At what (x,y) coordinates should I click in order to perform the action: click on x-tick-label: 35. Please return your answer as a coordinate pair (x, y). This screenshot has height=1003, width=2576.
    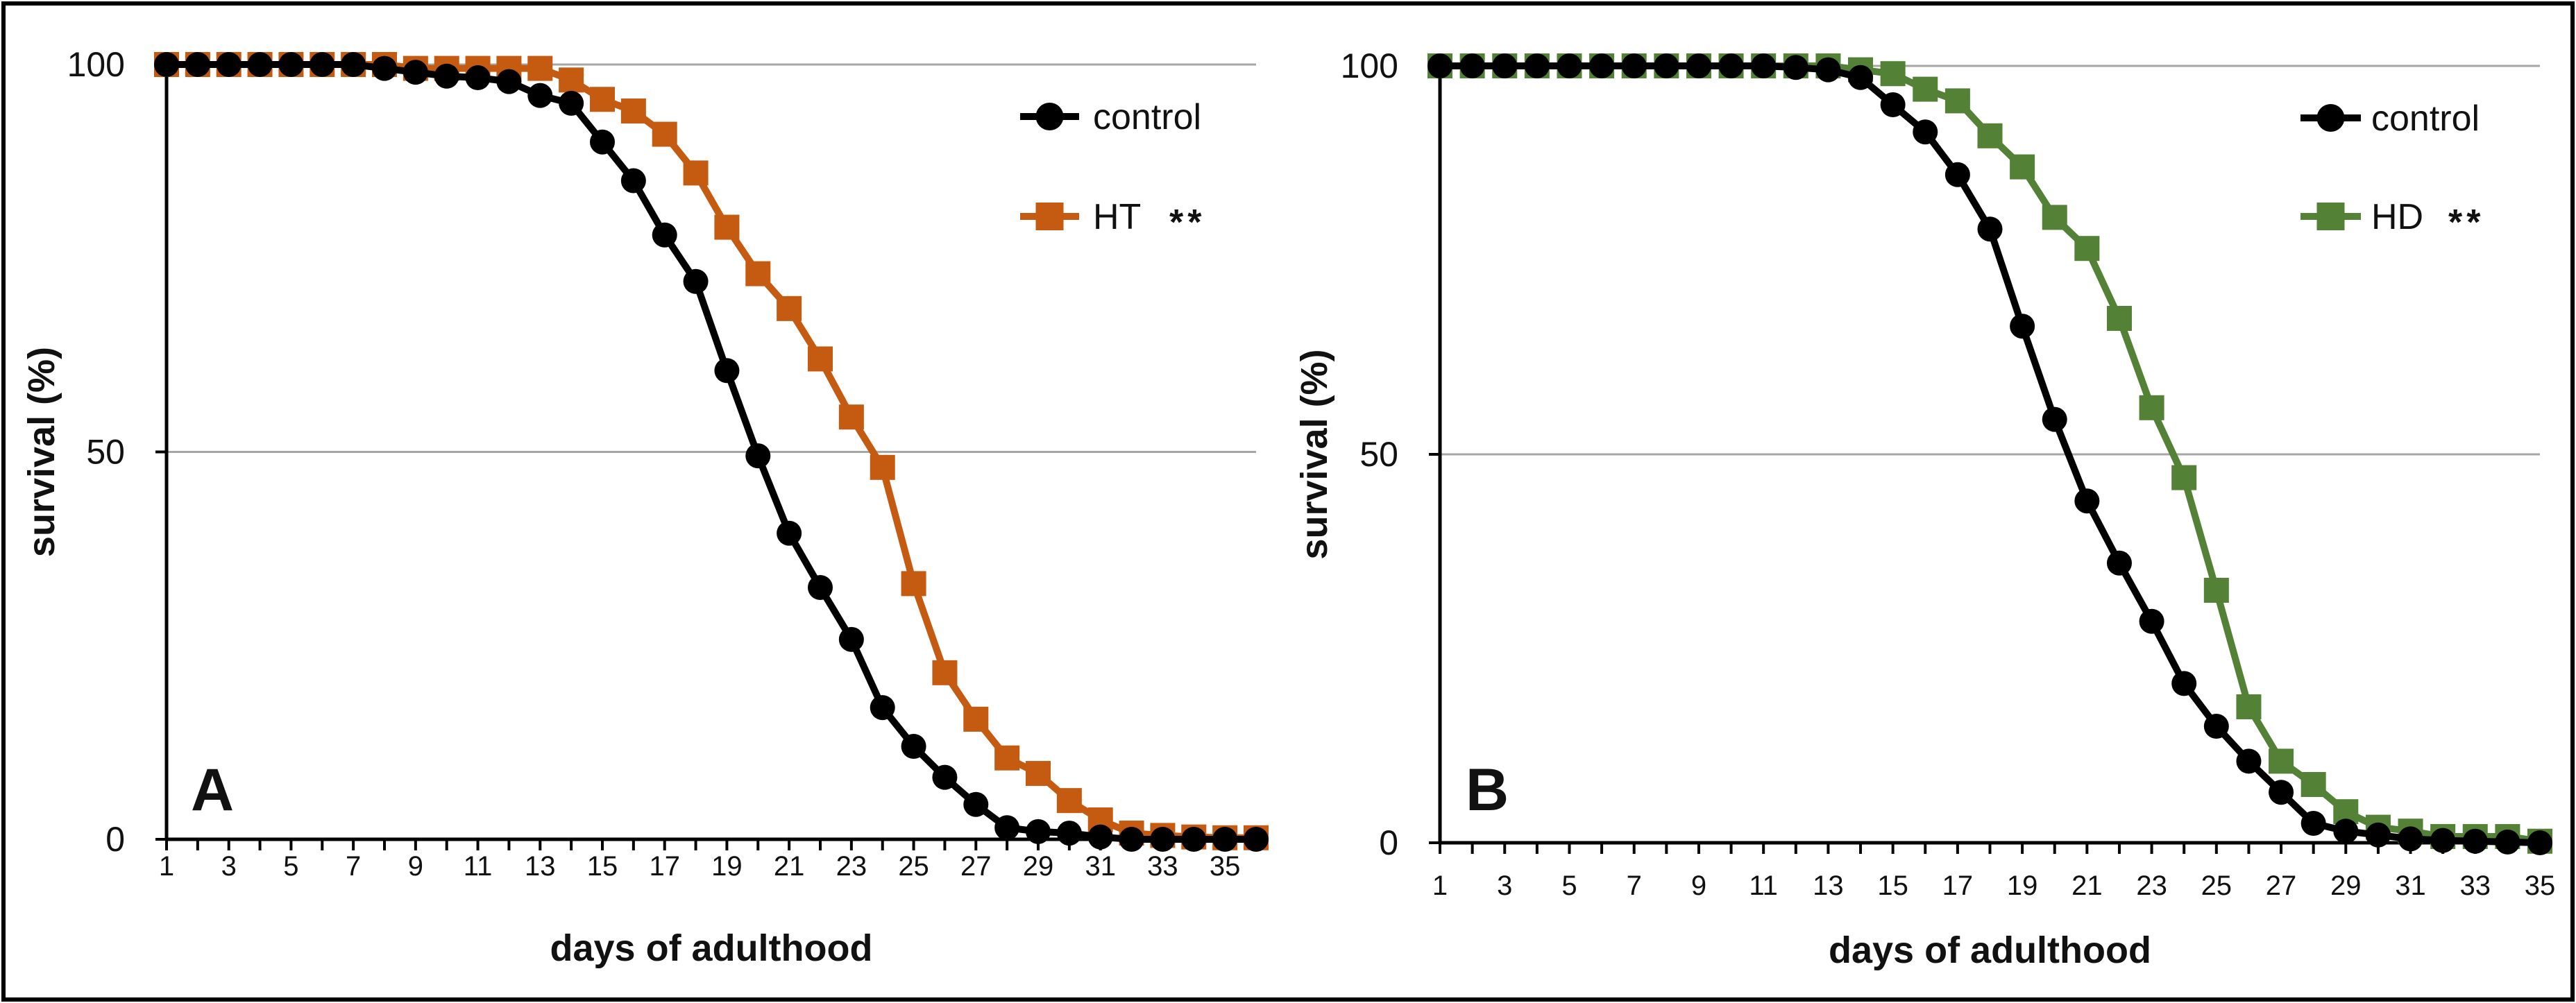
    Looking at the image, I should click on (2541, 886).